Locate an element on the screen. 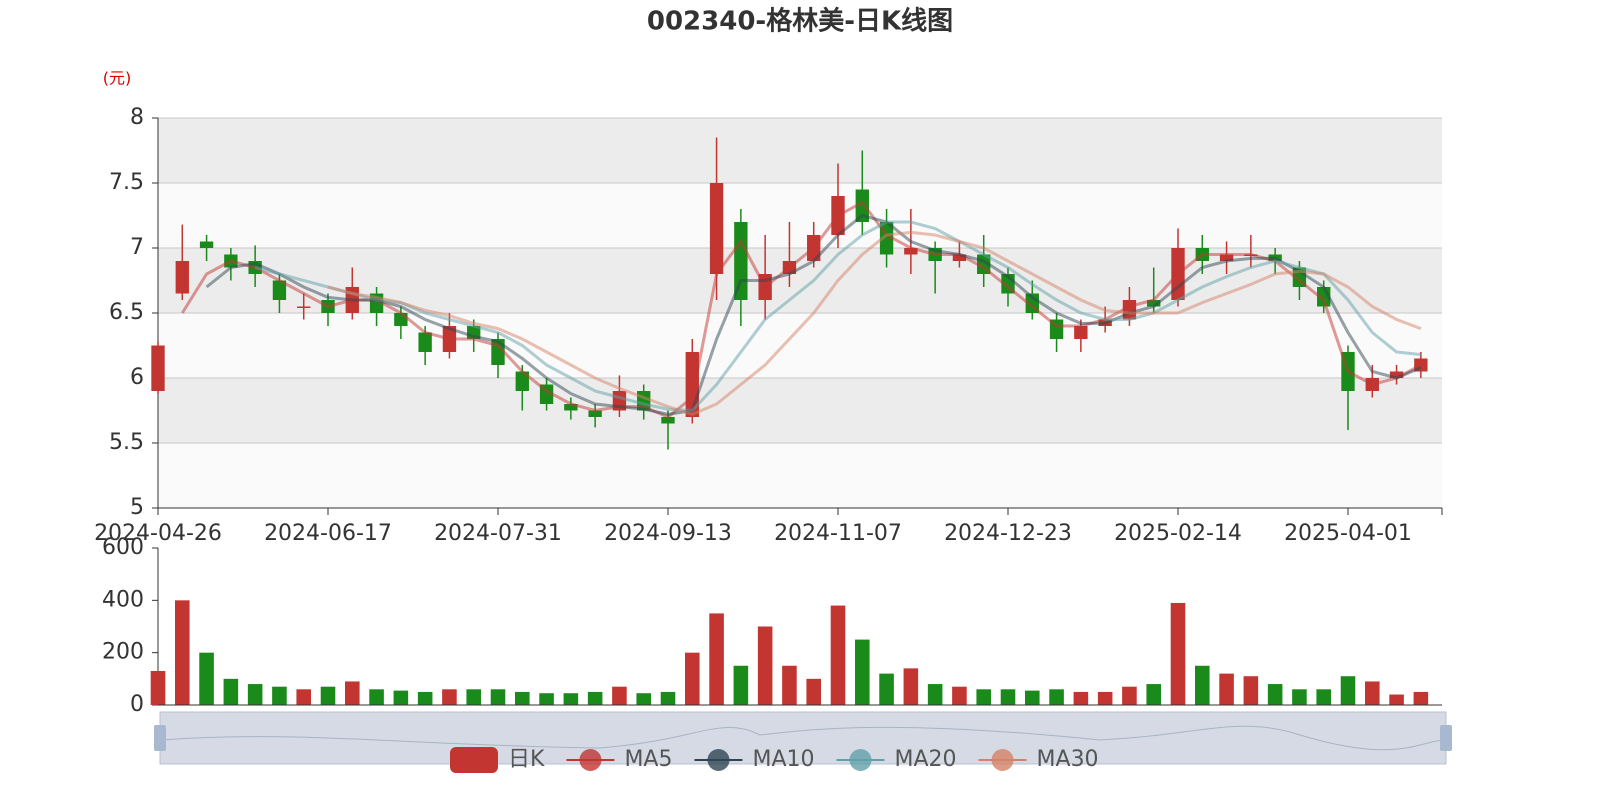 The height and width of the screenshot is (800, 1600). legend: 日K MA5 MA10 MA20 MA30 is located at coordinates (774, 760).